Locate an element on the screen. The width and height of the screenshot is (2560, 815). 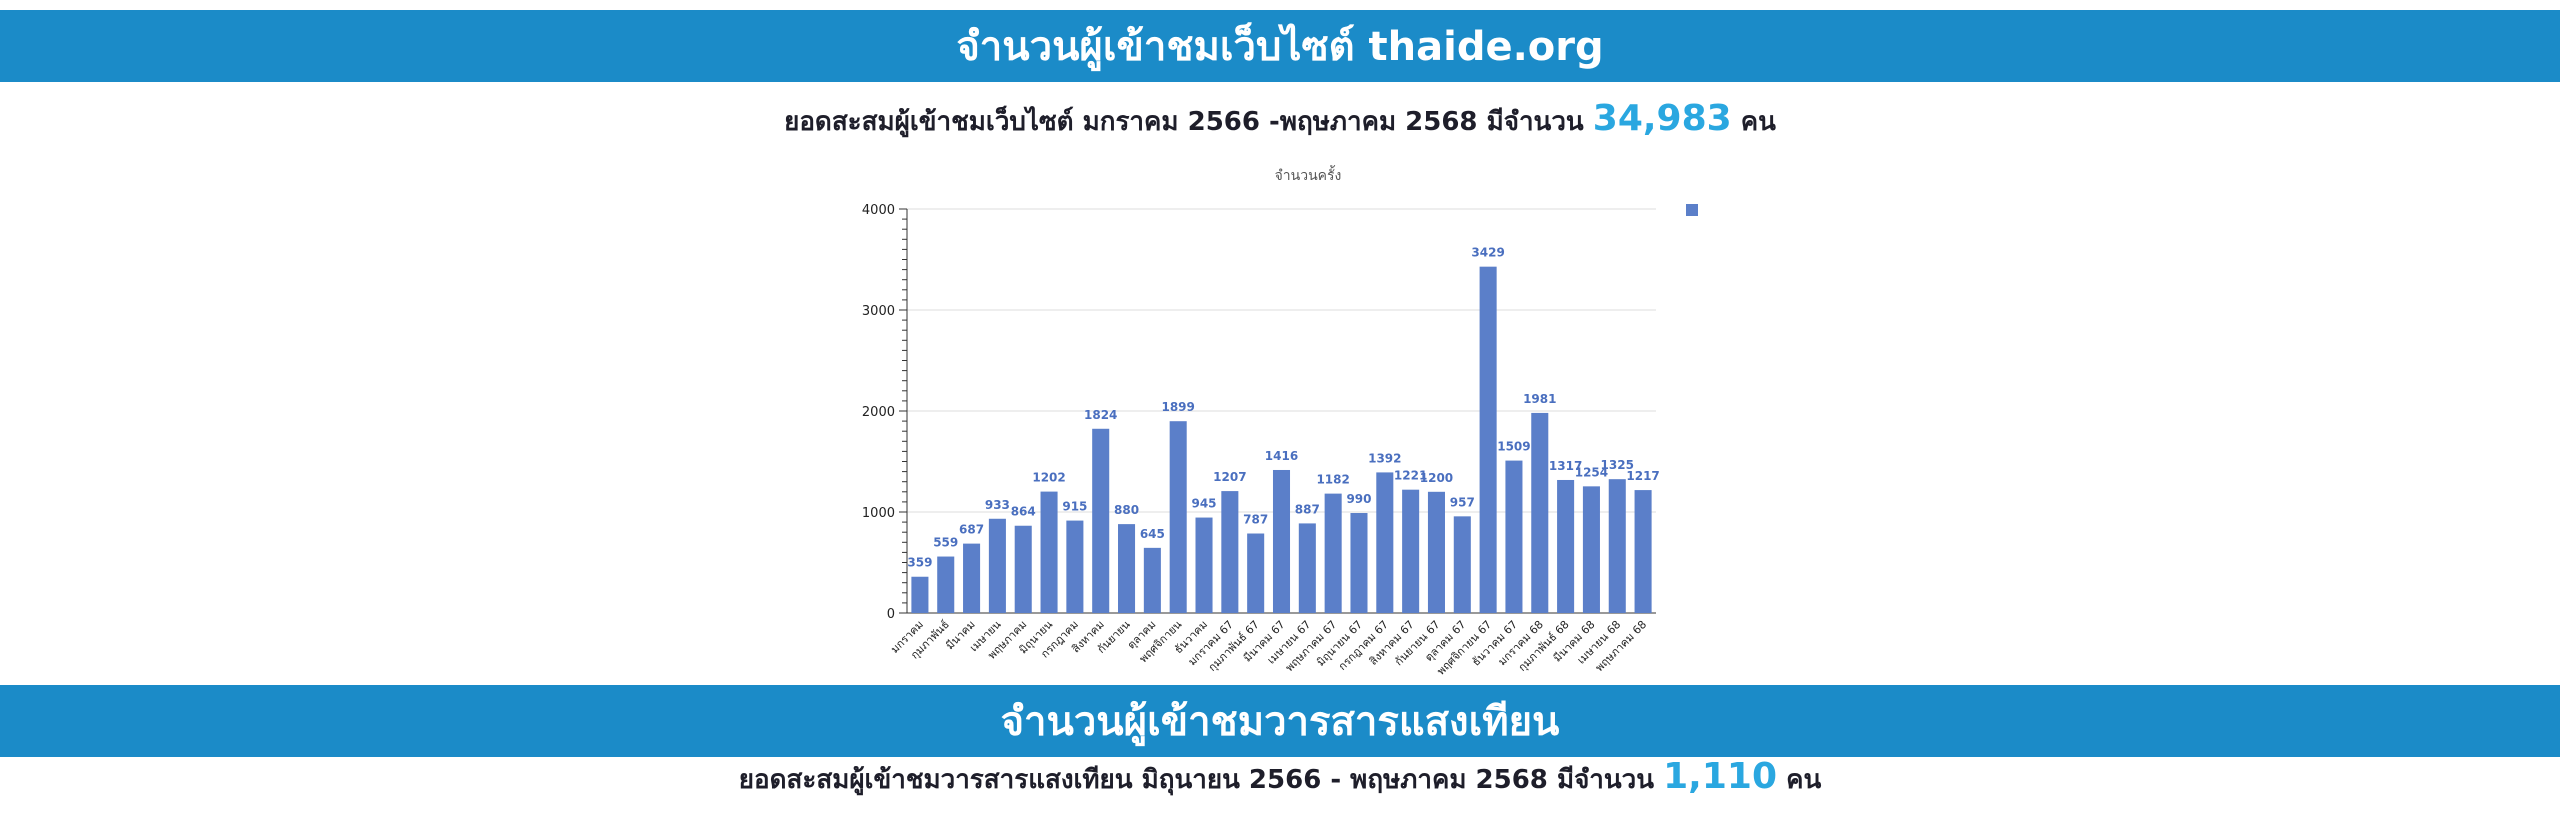
bar-value-label: 1200 is located at coordinates (1436, 478).